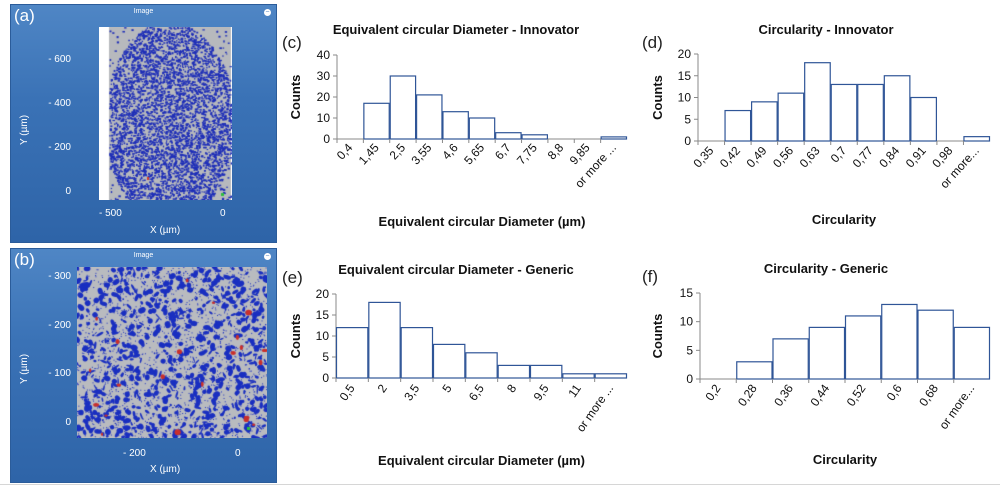 The width and height of the screenshot is (1000, 490). What do you see at coordinates (165, 230) in the screenshot?
I see `x-axis-label: X (µm)` at bounding box center [165, 230].